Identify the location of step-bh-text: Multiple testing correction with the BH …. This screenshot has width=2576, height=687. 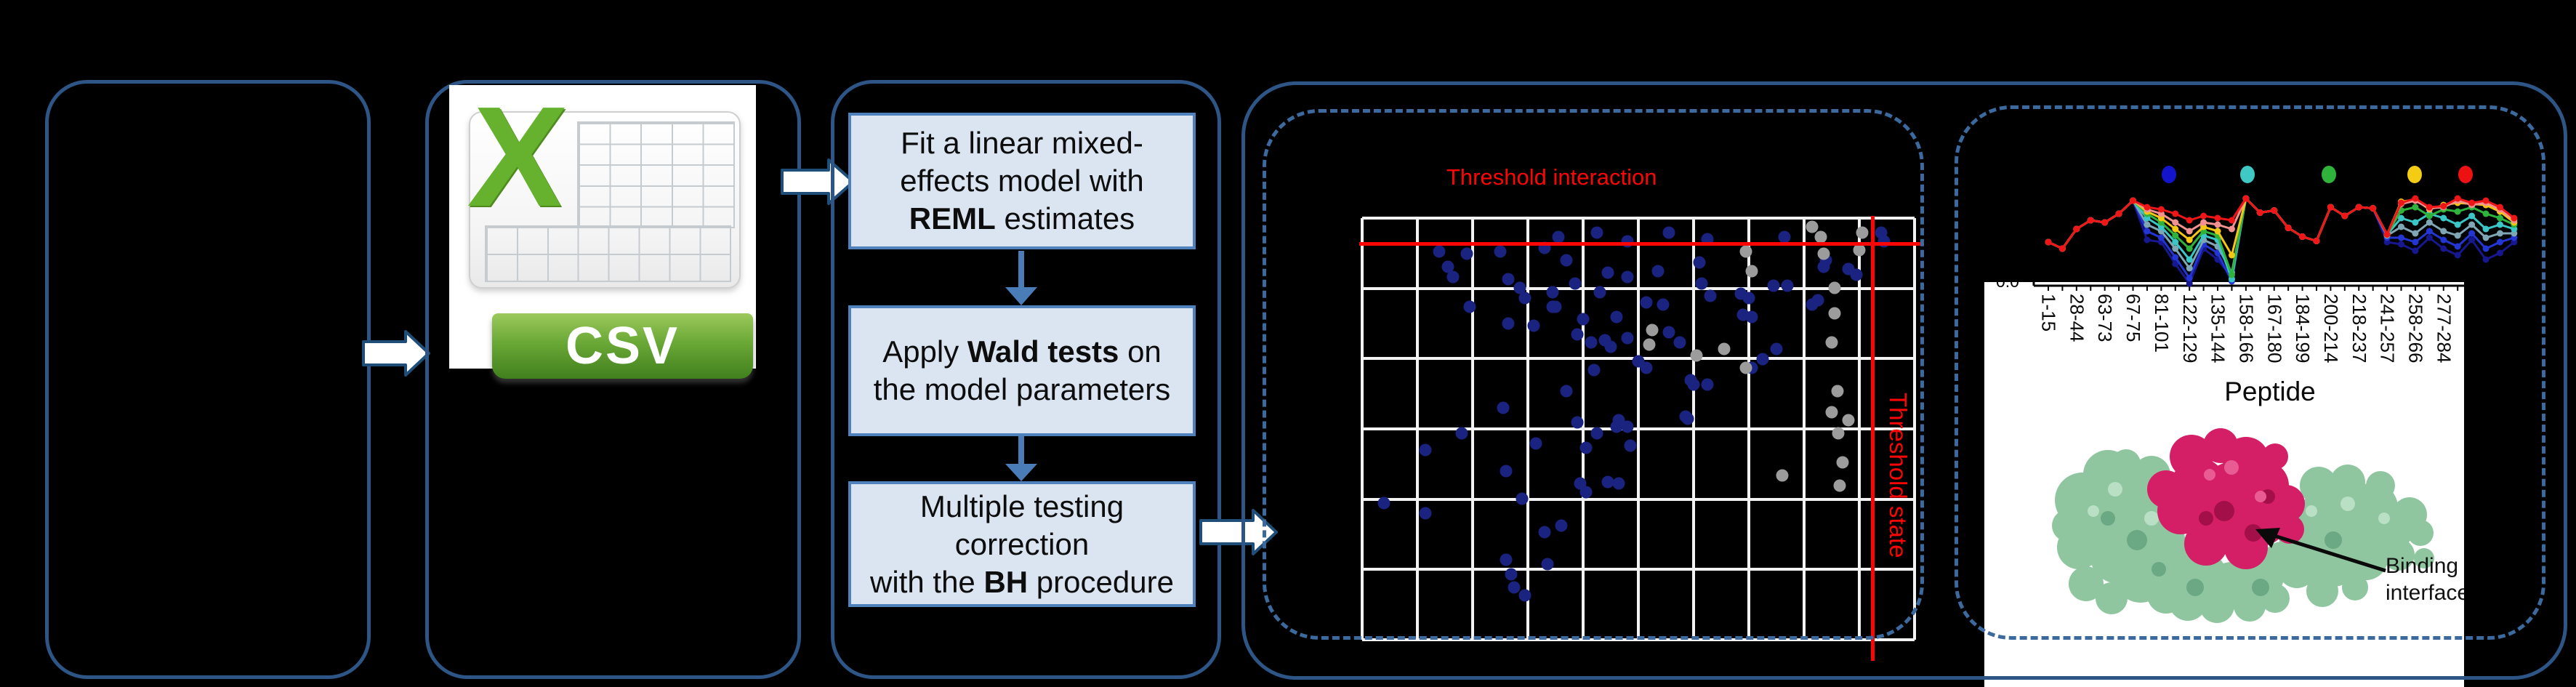
(1022, 544).